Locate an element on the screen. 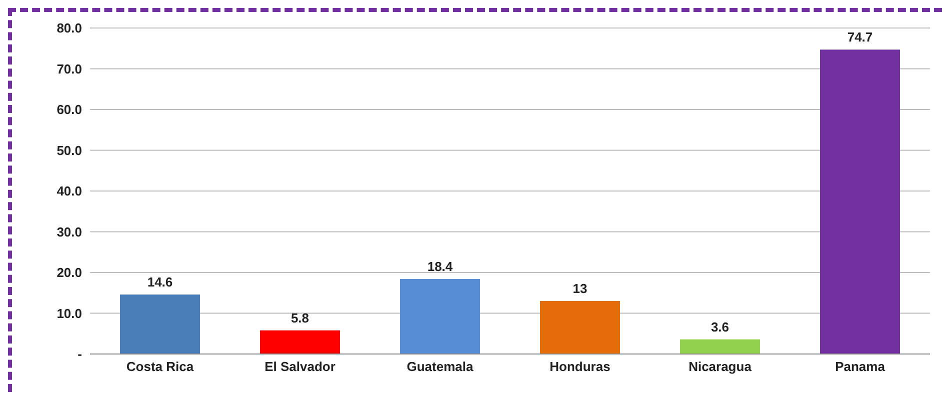 The width and height of the screenshot is (950, 400). x-tick-label: Costa Rica is located at coordinates (160, 366).